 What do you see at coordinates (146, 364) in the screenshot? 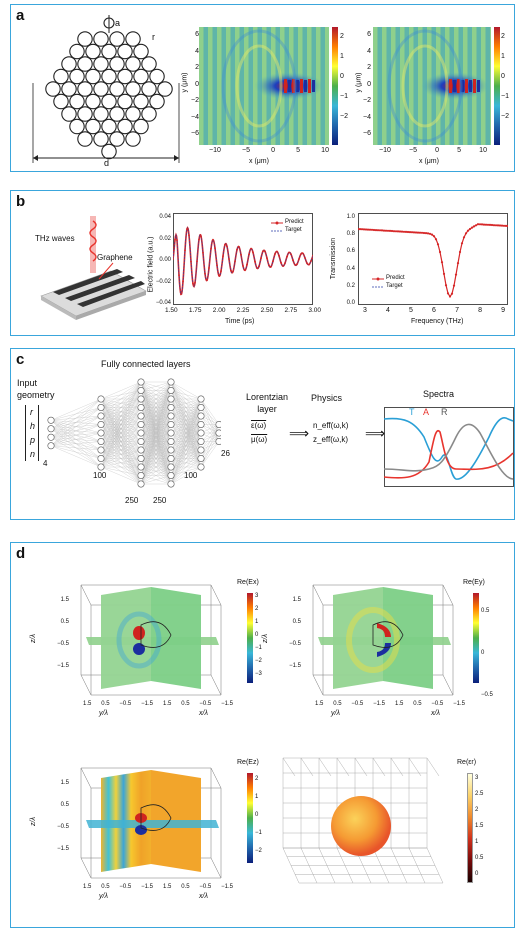
I see `fc-layers-title: Fully connected layers` at bounding box center [146, 364].